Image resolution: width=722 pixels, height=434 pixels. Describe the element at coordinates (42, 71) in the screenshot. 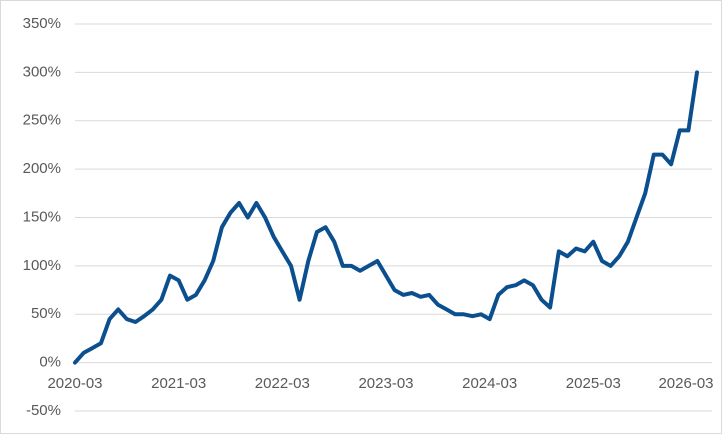

I see `y-tick-label: 300%` at that location.